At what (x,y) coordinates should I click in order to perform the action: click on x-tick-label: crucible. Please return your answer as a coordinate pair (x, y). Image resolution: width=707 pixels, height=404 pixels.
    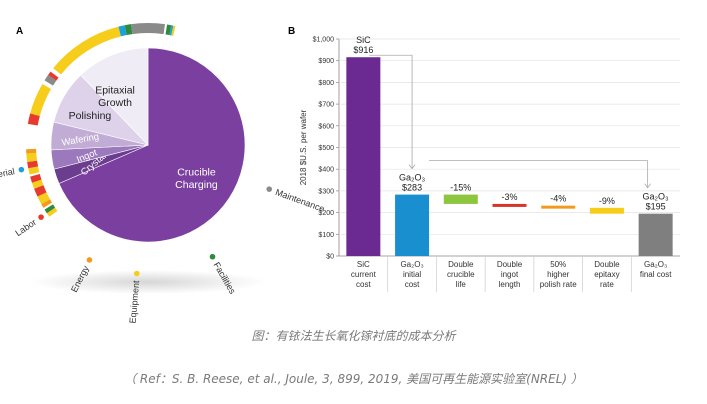
    Looking at the image, I should click on (461, 274).